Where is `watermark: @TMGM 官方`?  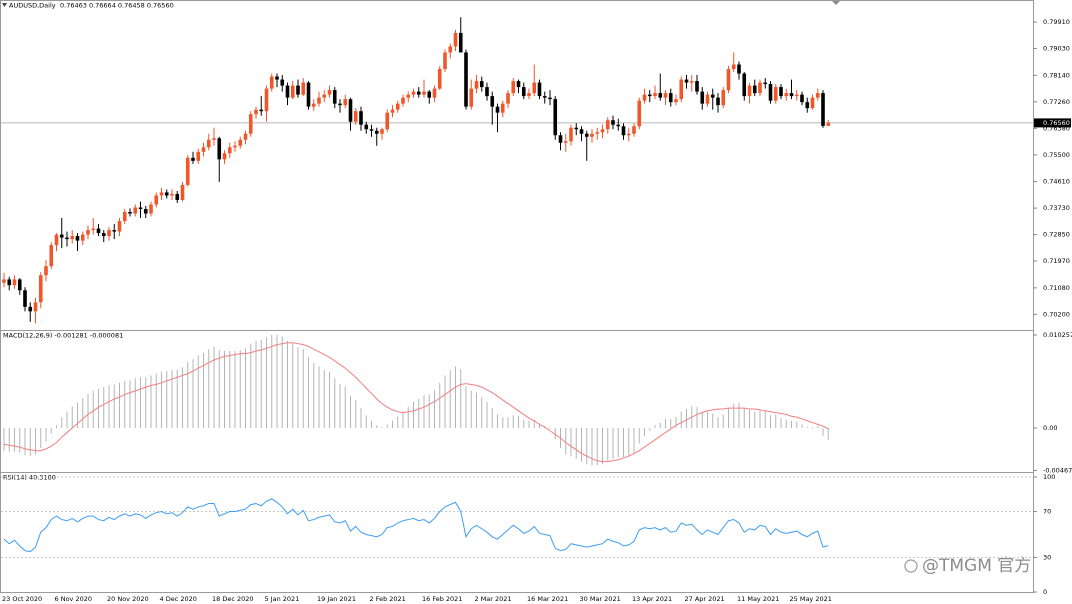
watermark: @TMGM 官方 is located at coordinates (976, 566).